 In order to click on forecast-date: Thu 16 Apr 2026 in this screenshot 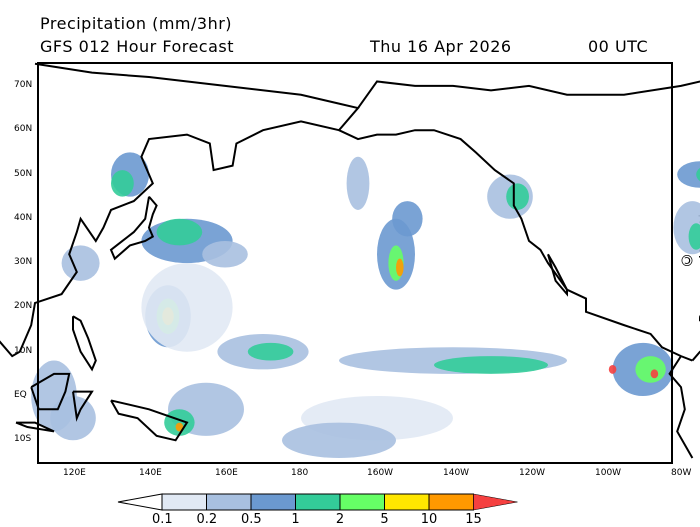, I will do `click(441, 46)`.